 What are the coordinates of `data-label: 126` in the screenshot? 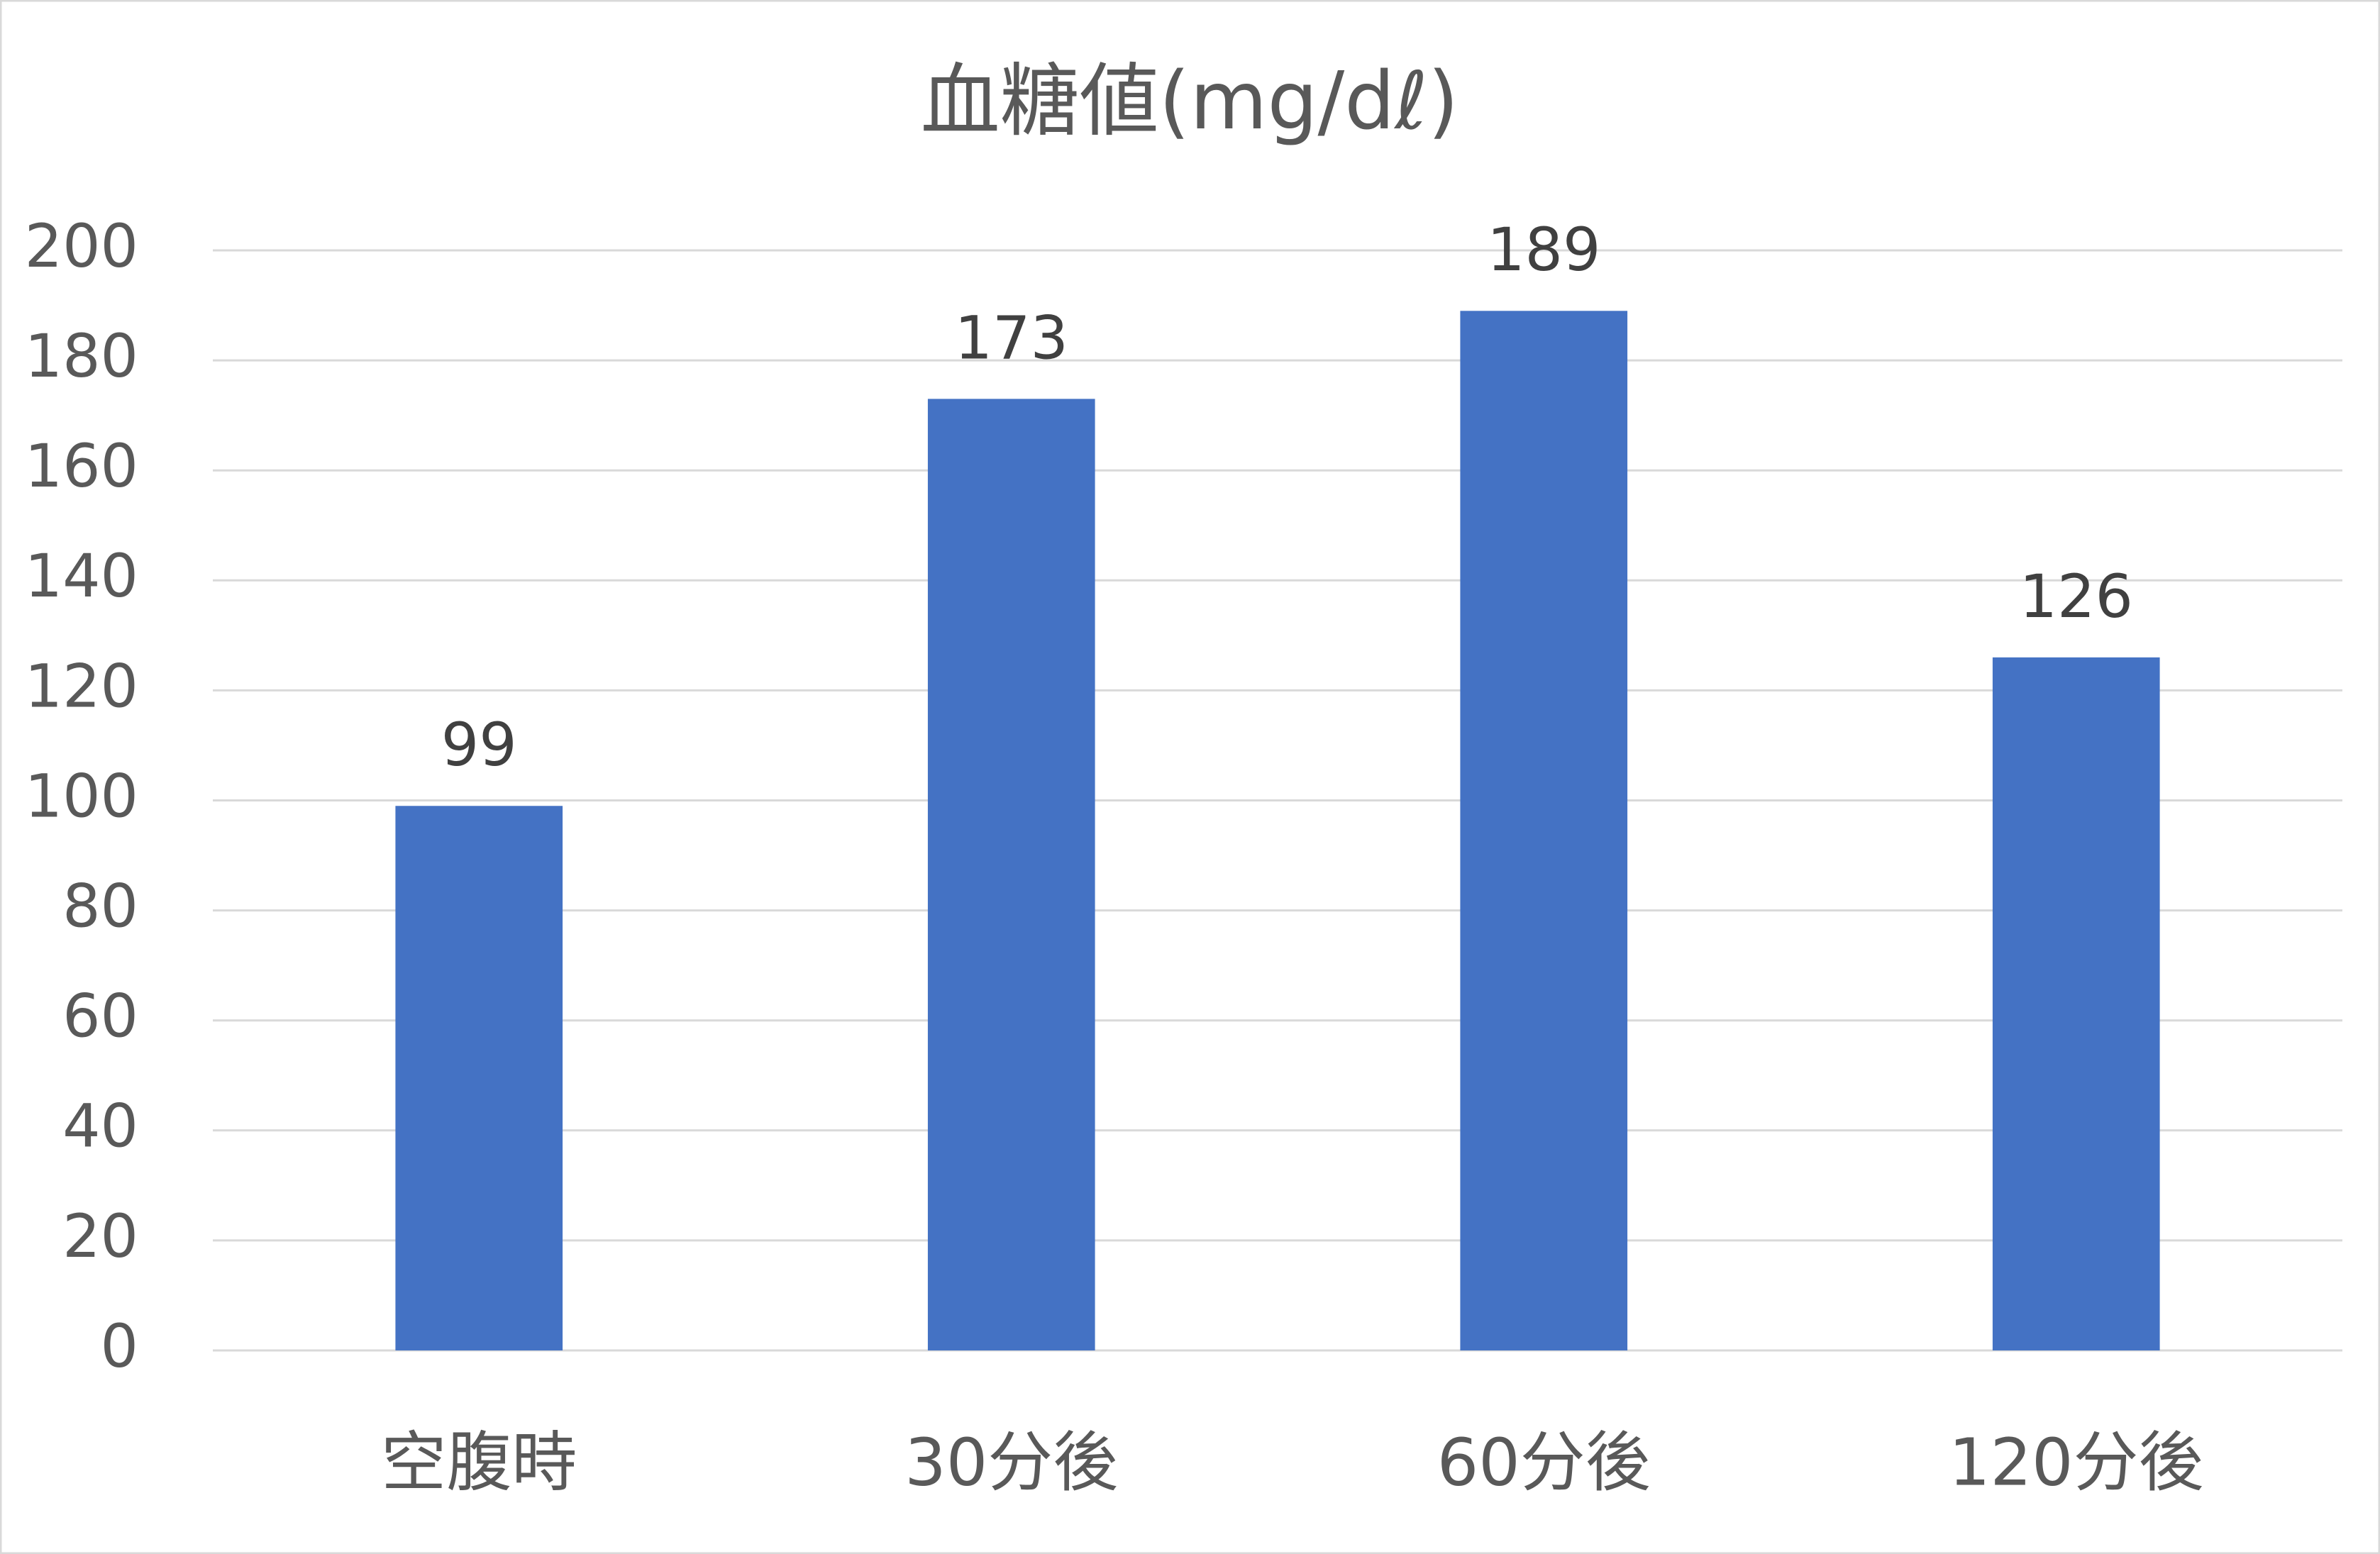 It's located at (2077, 596).